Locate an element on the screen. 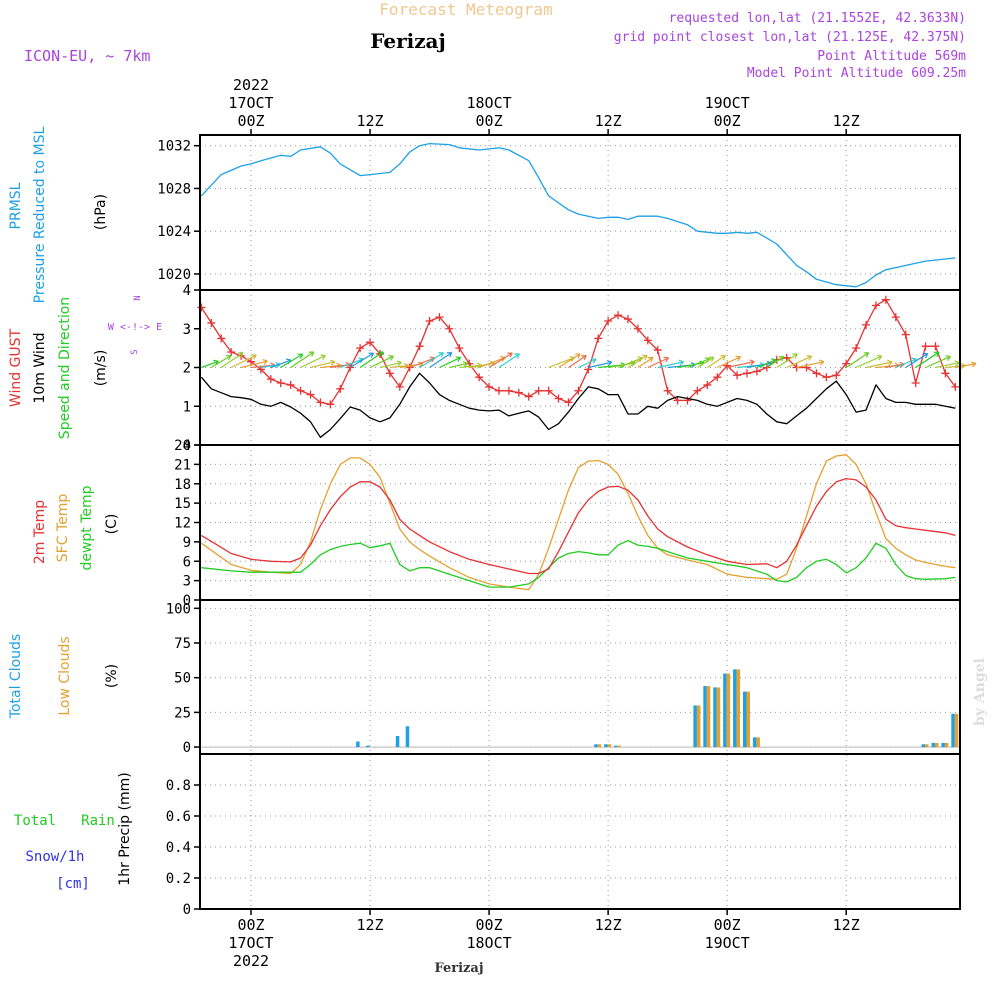 This screenshot has width=1000, height=1000. t2m-line is located at coordinates (578, 526).